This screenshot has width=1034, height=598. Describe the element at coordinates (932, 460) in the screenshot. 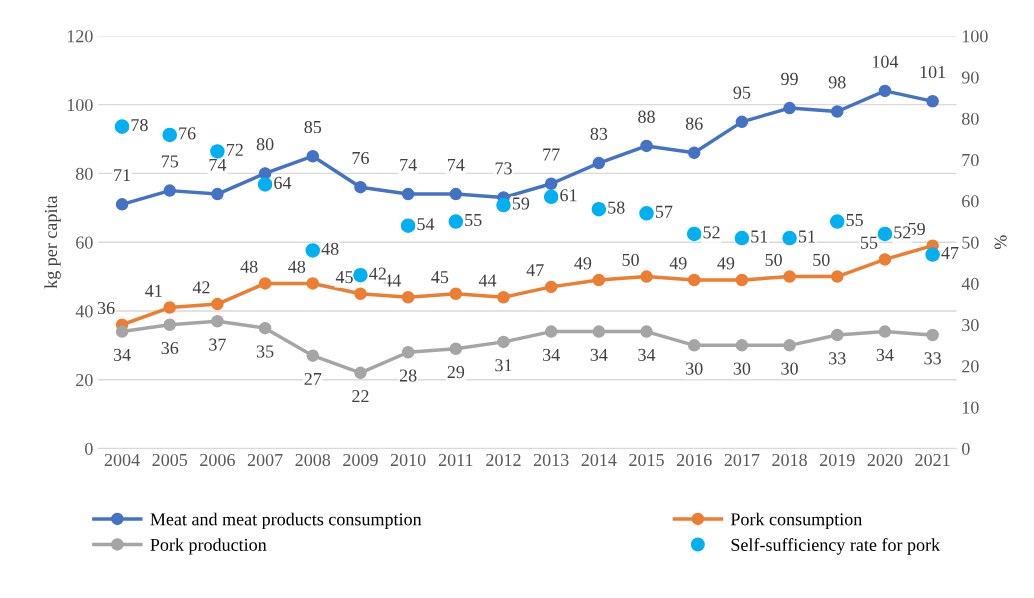

I see `x-tick-label: 2021` at that location.